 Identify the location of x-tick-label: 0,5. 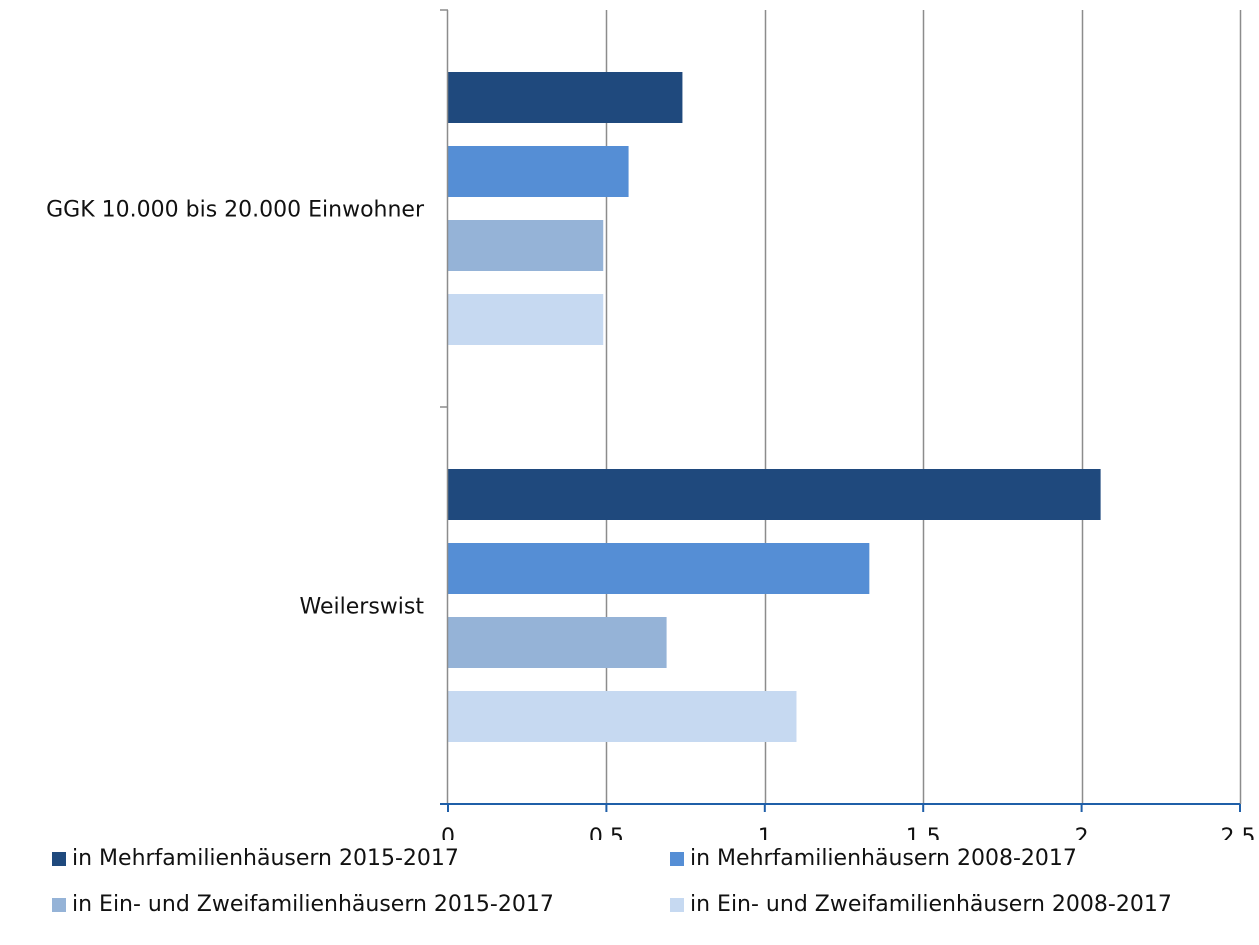
(606, 832).